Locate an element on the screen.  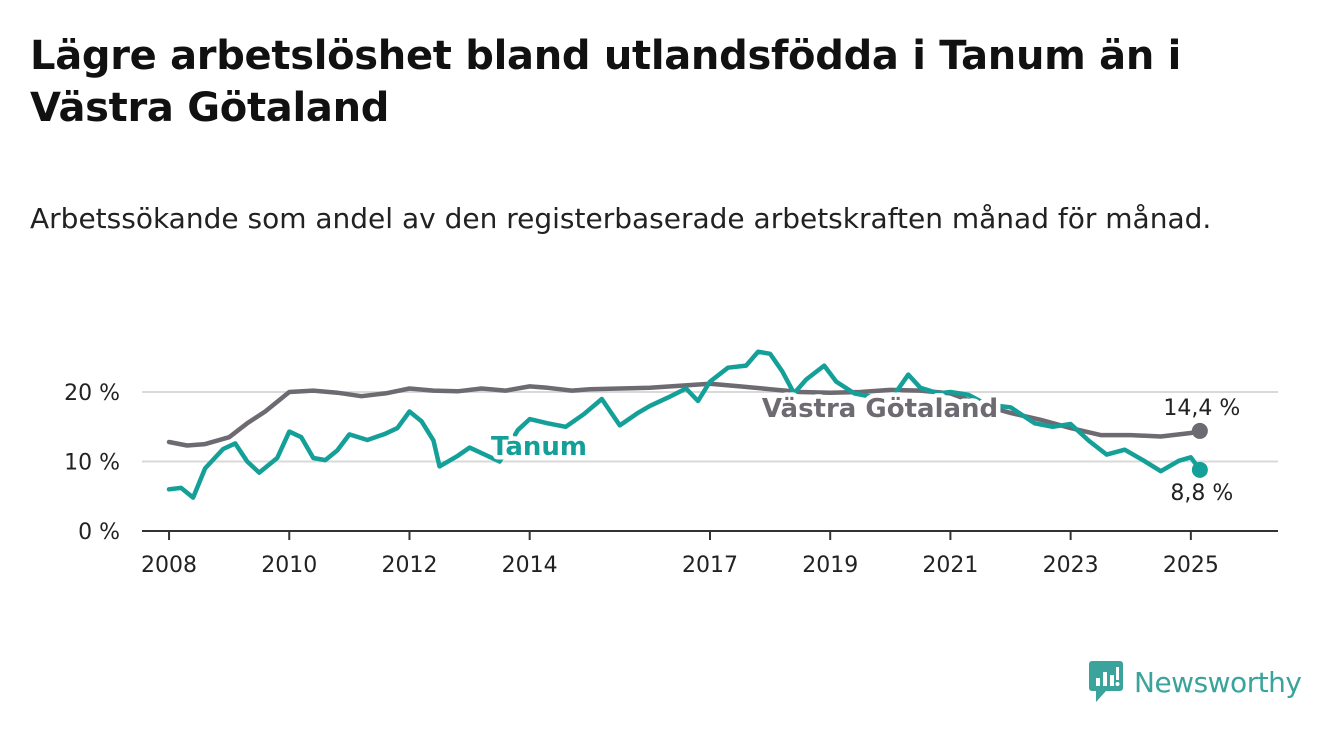
series-label: Västra Götaland is located at coordinates (880, 409).